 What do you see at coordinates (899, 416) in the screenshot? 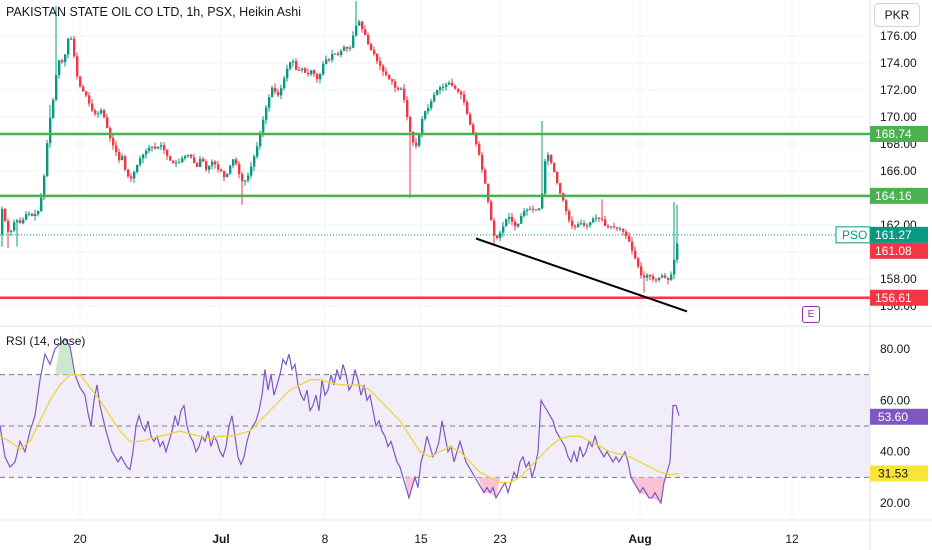
I see `rsi-value-badge` at bounding box center [899, 416].